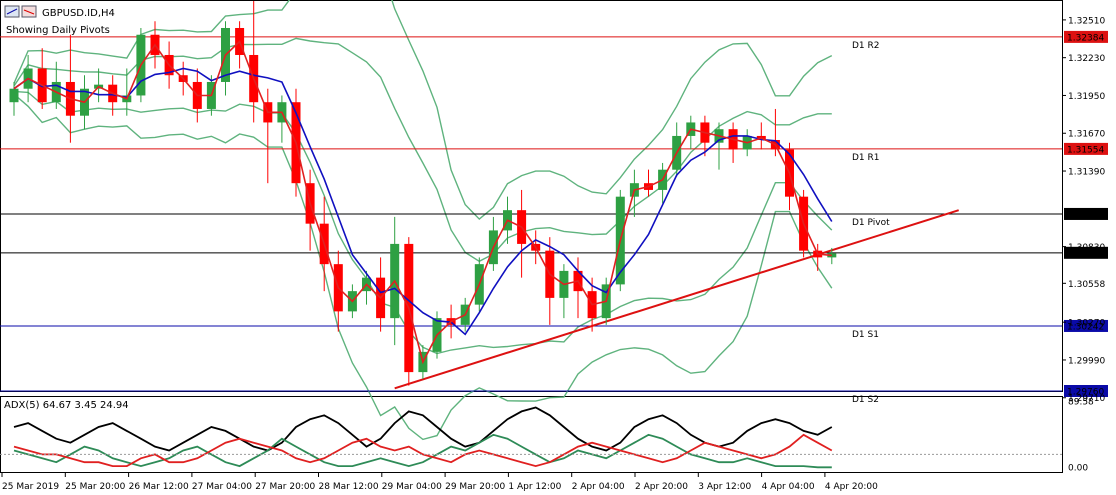 Image resolution: width=1116 pixels, height=495 pixels. I want to click on price-tag-0: 1.32384, so click(1085, 38).